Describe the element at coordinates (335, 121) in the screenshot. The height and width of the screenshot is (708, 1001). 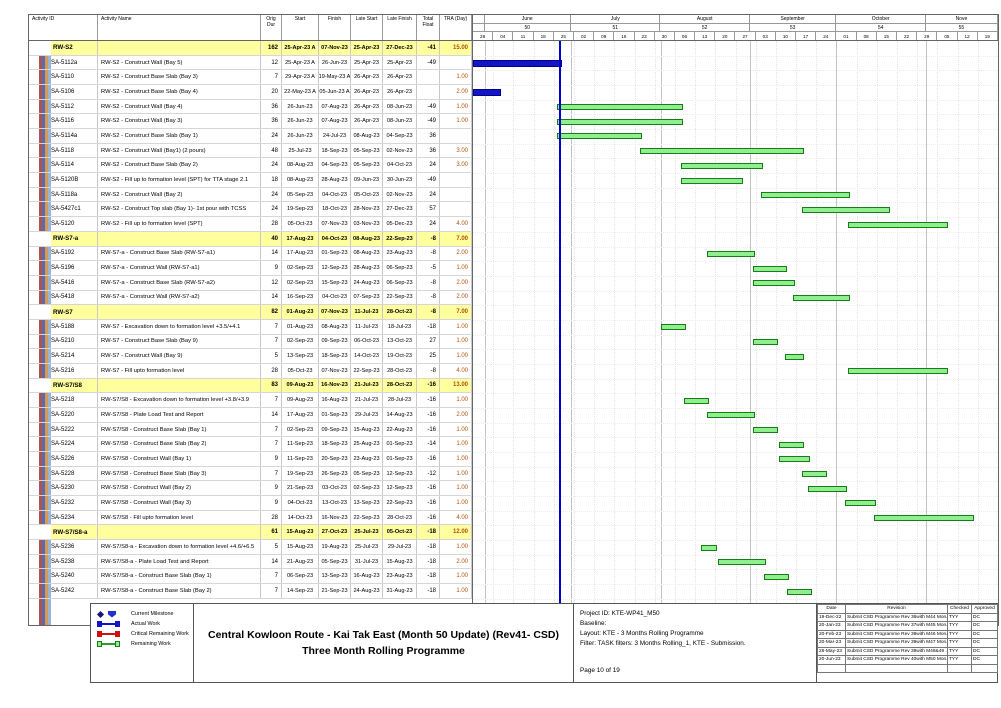
I see `cell: 07-Aug-23` at that location.